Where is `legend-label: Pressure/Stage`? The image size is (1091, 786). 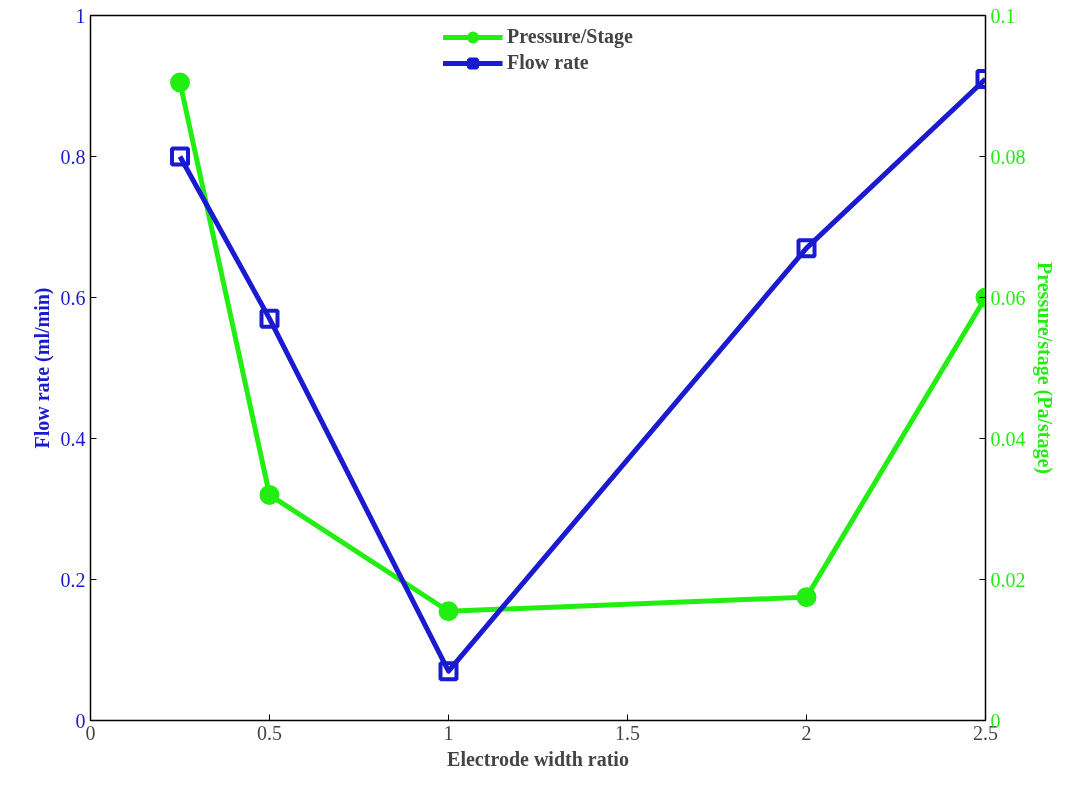
legend-label: Pressure/Stage is located at coordinates (570, 36).